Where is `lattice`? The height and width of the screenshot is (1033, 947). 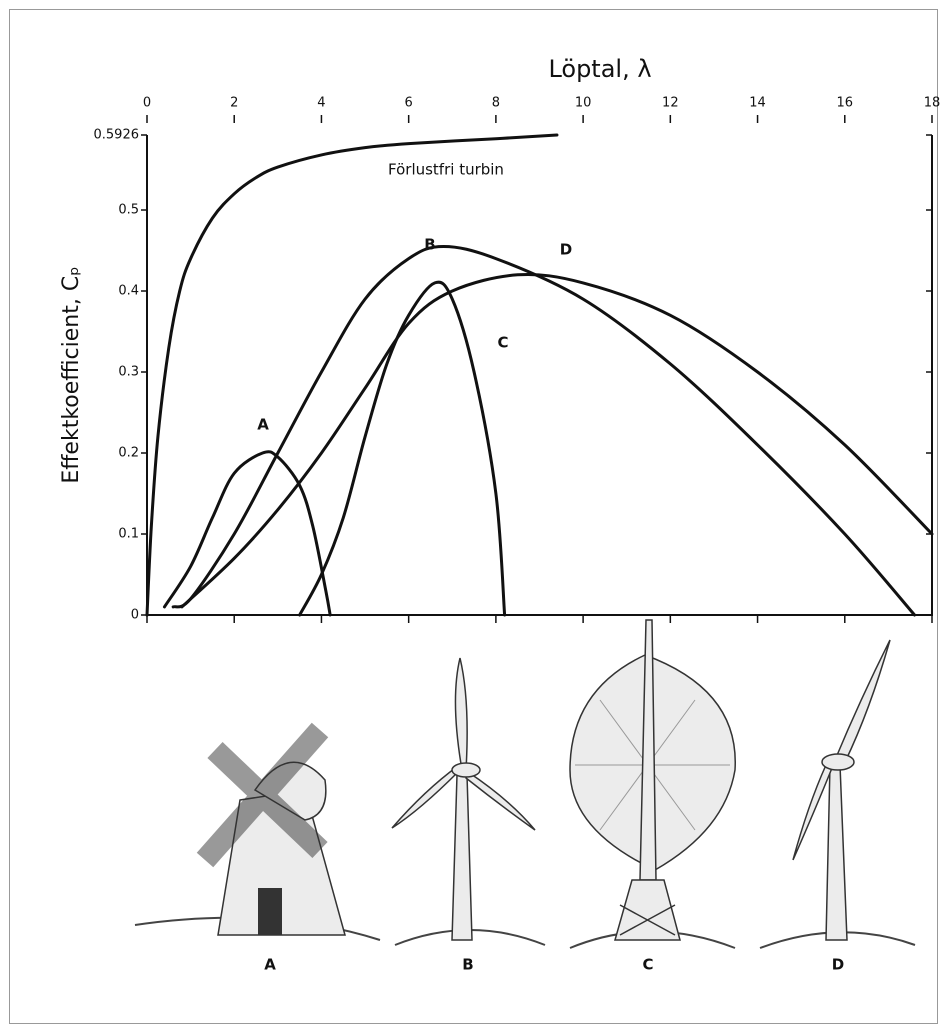
lattice is located at coordinates (647, 920).